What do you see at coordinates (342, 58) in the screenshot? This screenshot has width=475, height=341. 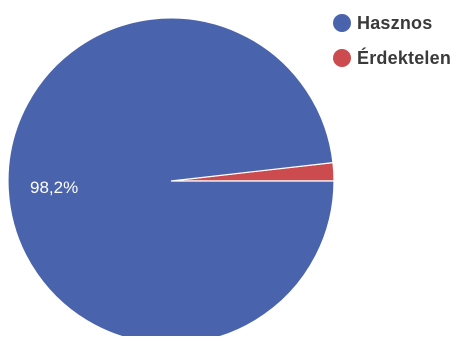 I see `legend-swatch-erdektelen` at bounding box center [342, 58].